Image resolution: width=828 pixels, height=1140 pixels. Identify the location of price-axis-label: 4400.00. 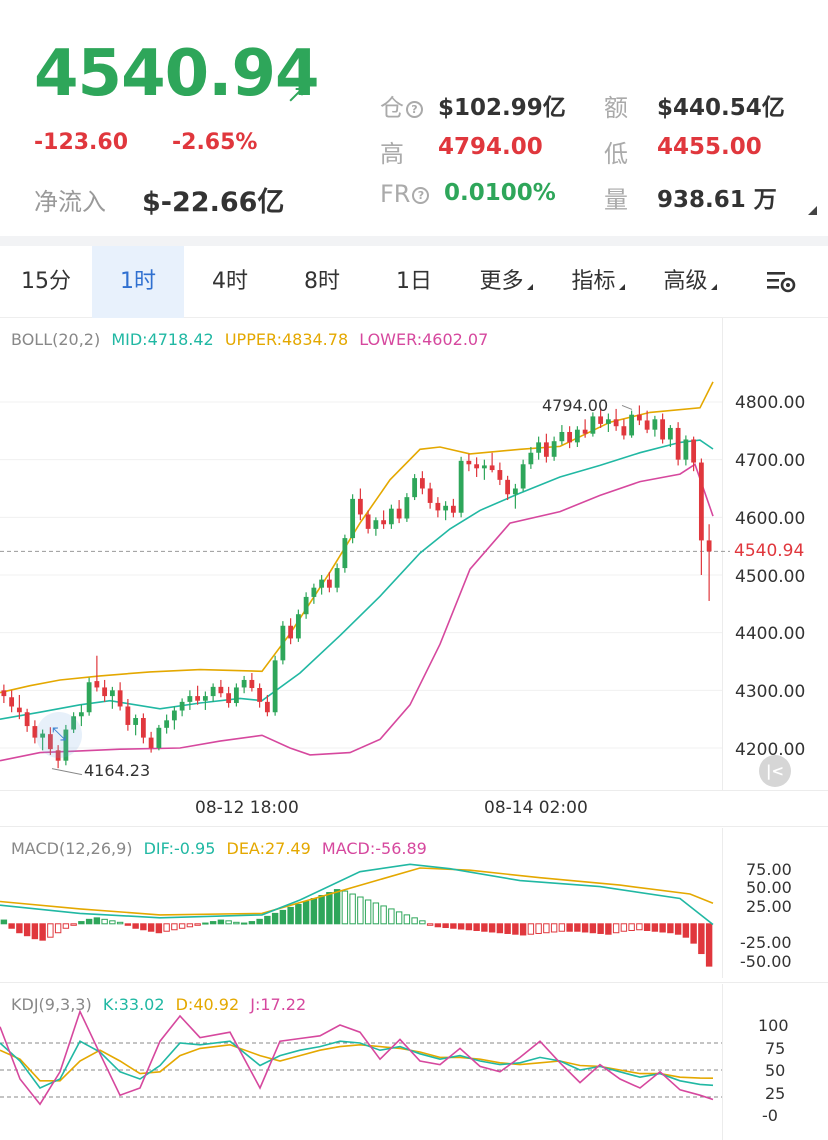
(770, 634).